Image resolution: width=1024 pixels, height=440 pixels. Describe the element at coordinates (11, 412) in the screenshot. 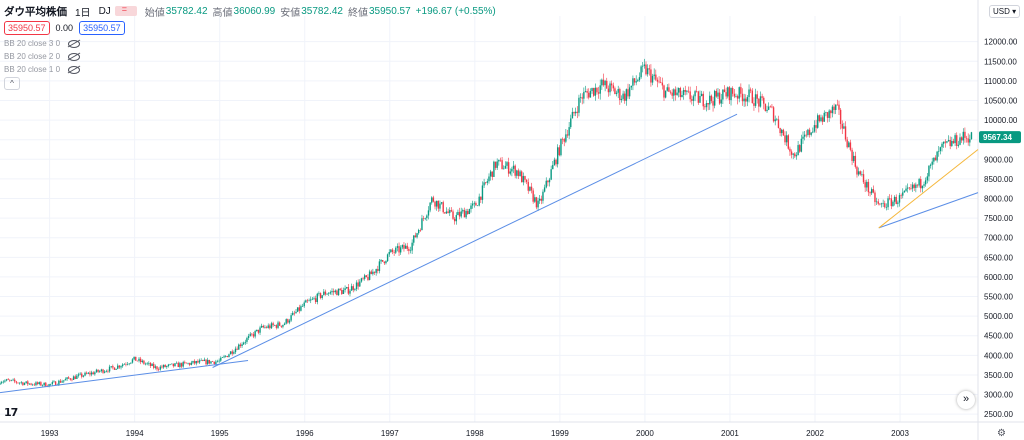

I see `tradingview-logo-icon: 17` at that location.